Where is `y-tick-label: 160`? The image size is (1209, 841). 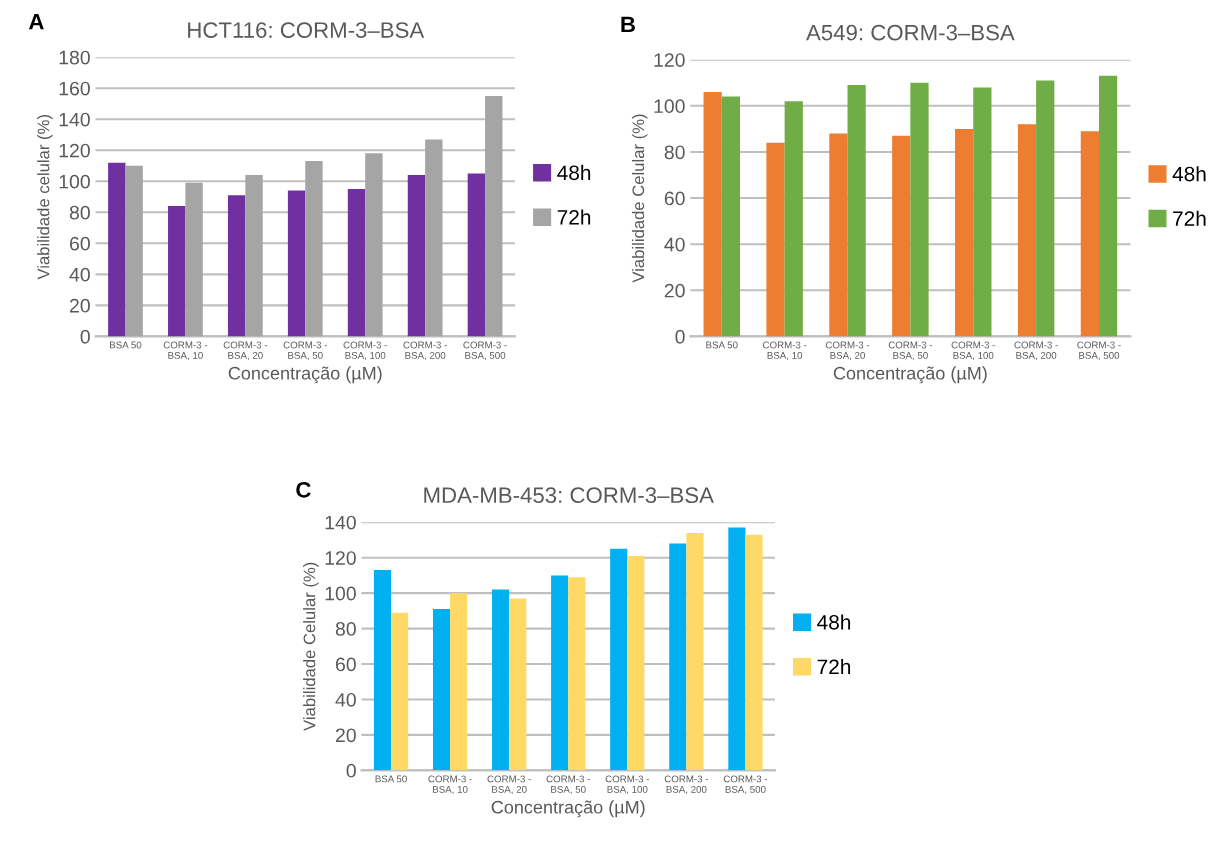
y-tick-label: 160 is located at coordinates (74, 88).